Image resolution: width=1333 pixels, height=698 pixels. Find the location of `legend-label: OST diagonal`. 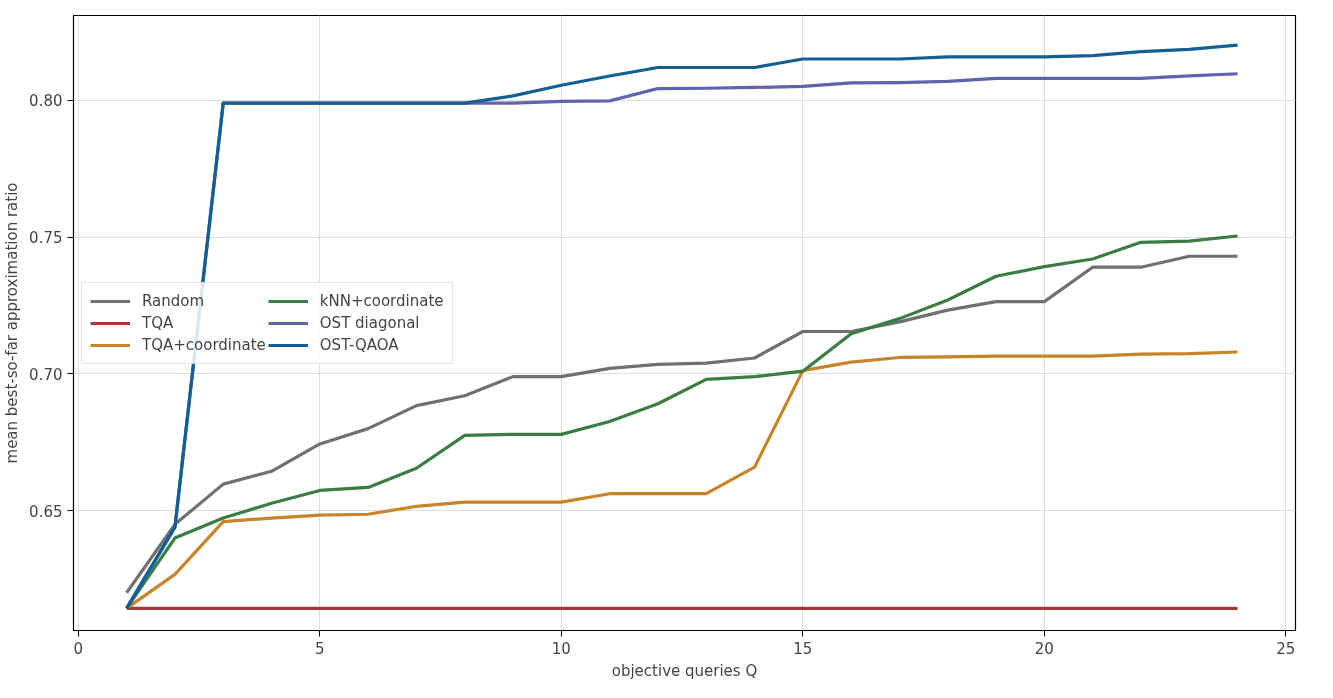

legend-label: OST diagonal is located at coordinates (369, 322).